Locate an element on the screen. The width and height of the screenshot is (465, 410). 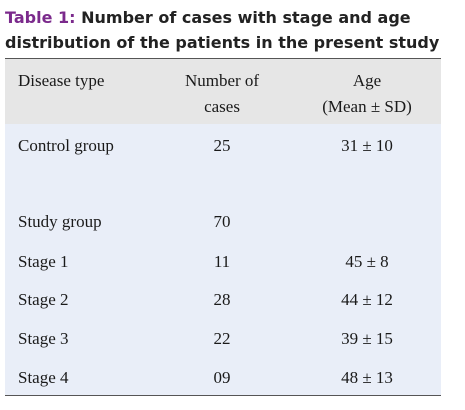
table-cell: 31 ± 10 is located at coordinates (367, 145).